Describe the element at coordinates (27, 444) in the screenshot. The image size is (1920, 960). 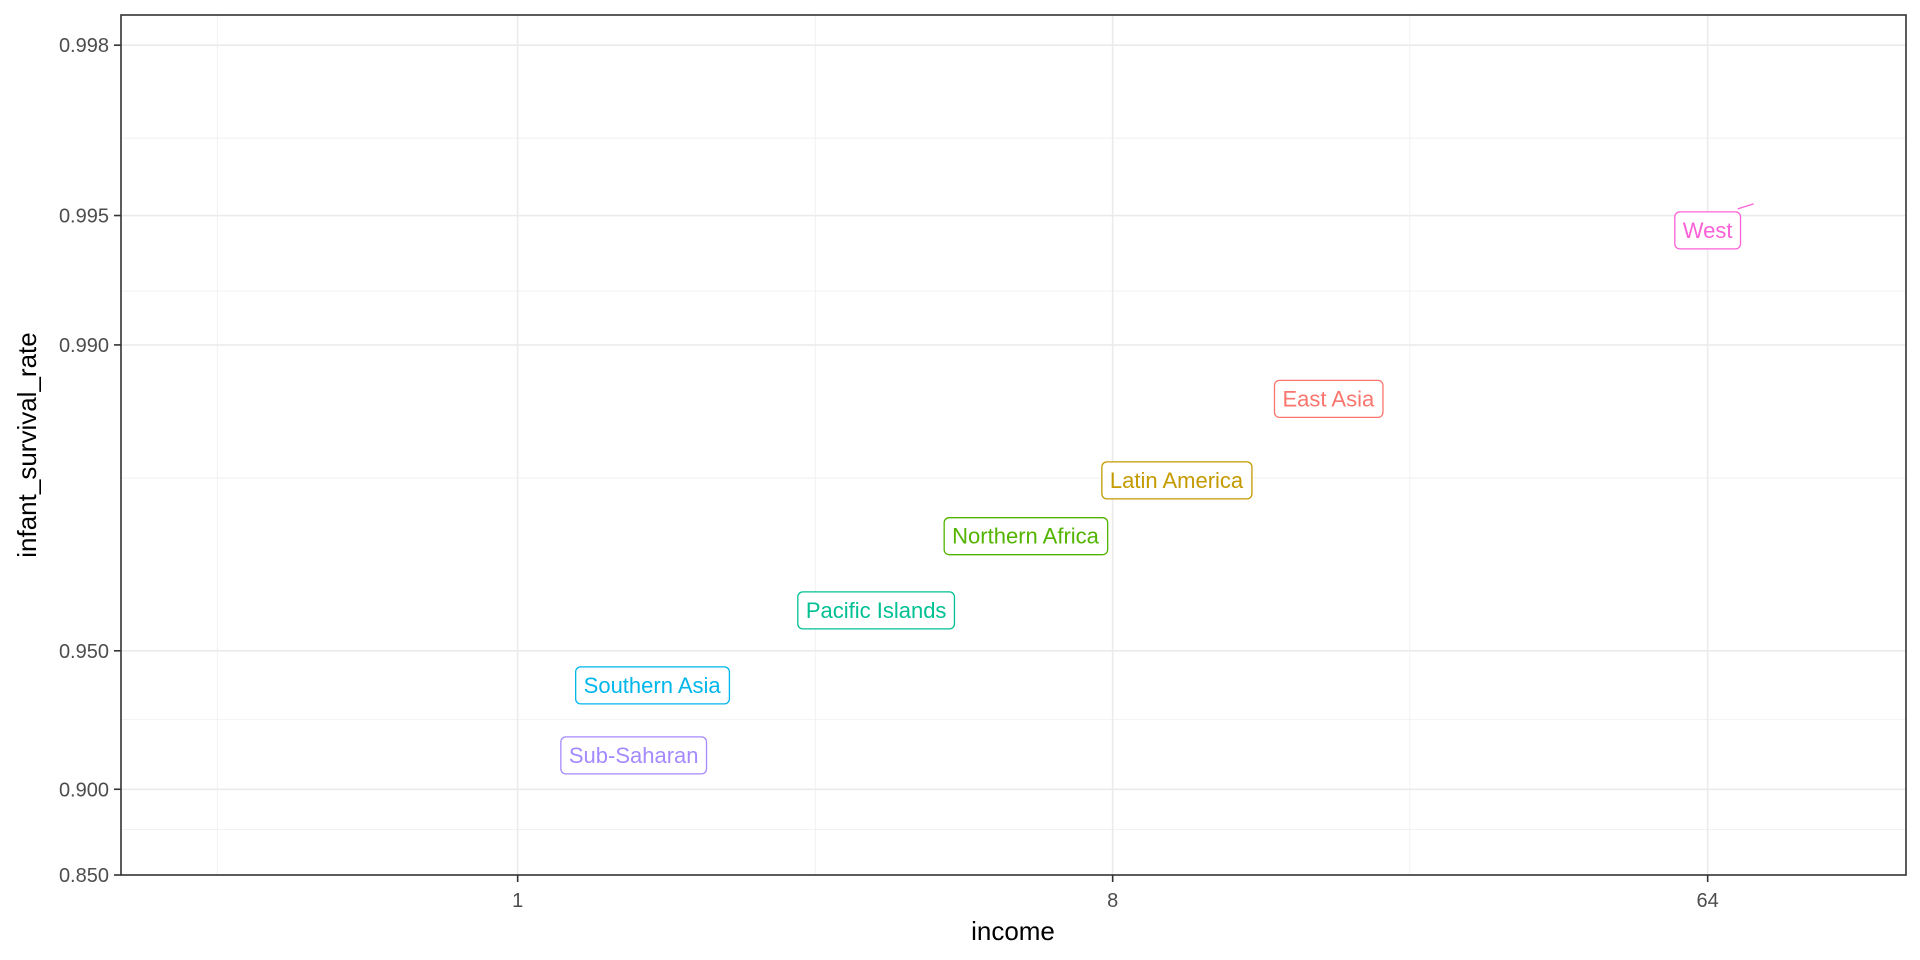
I see `y-axis-title: infant_survival_rate` at that location.